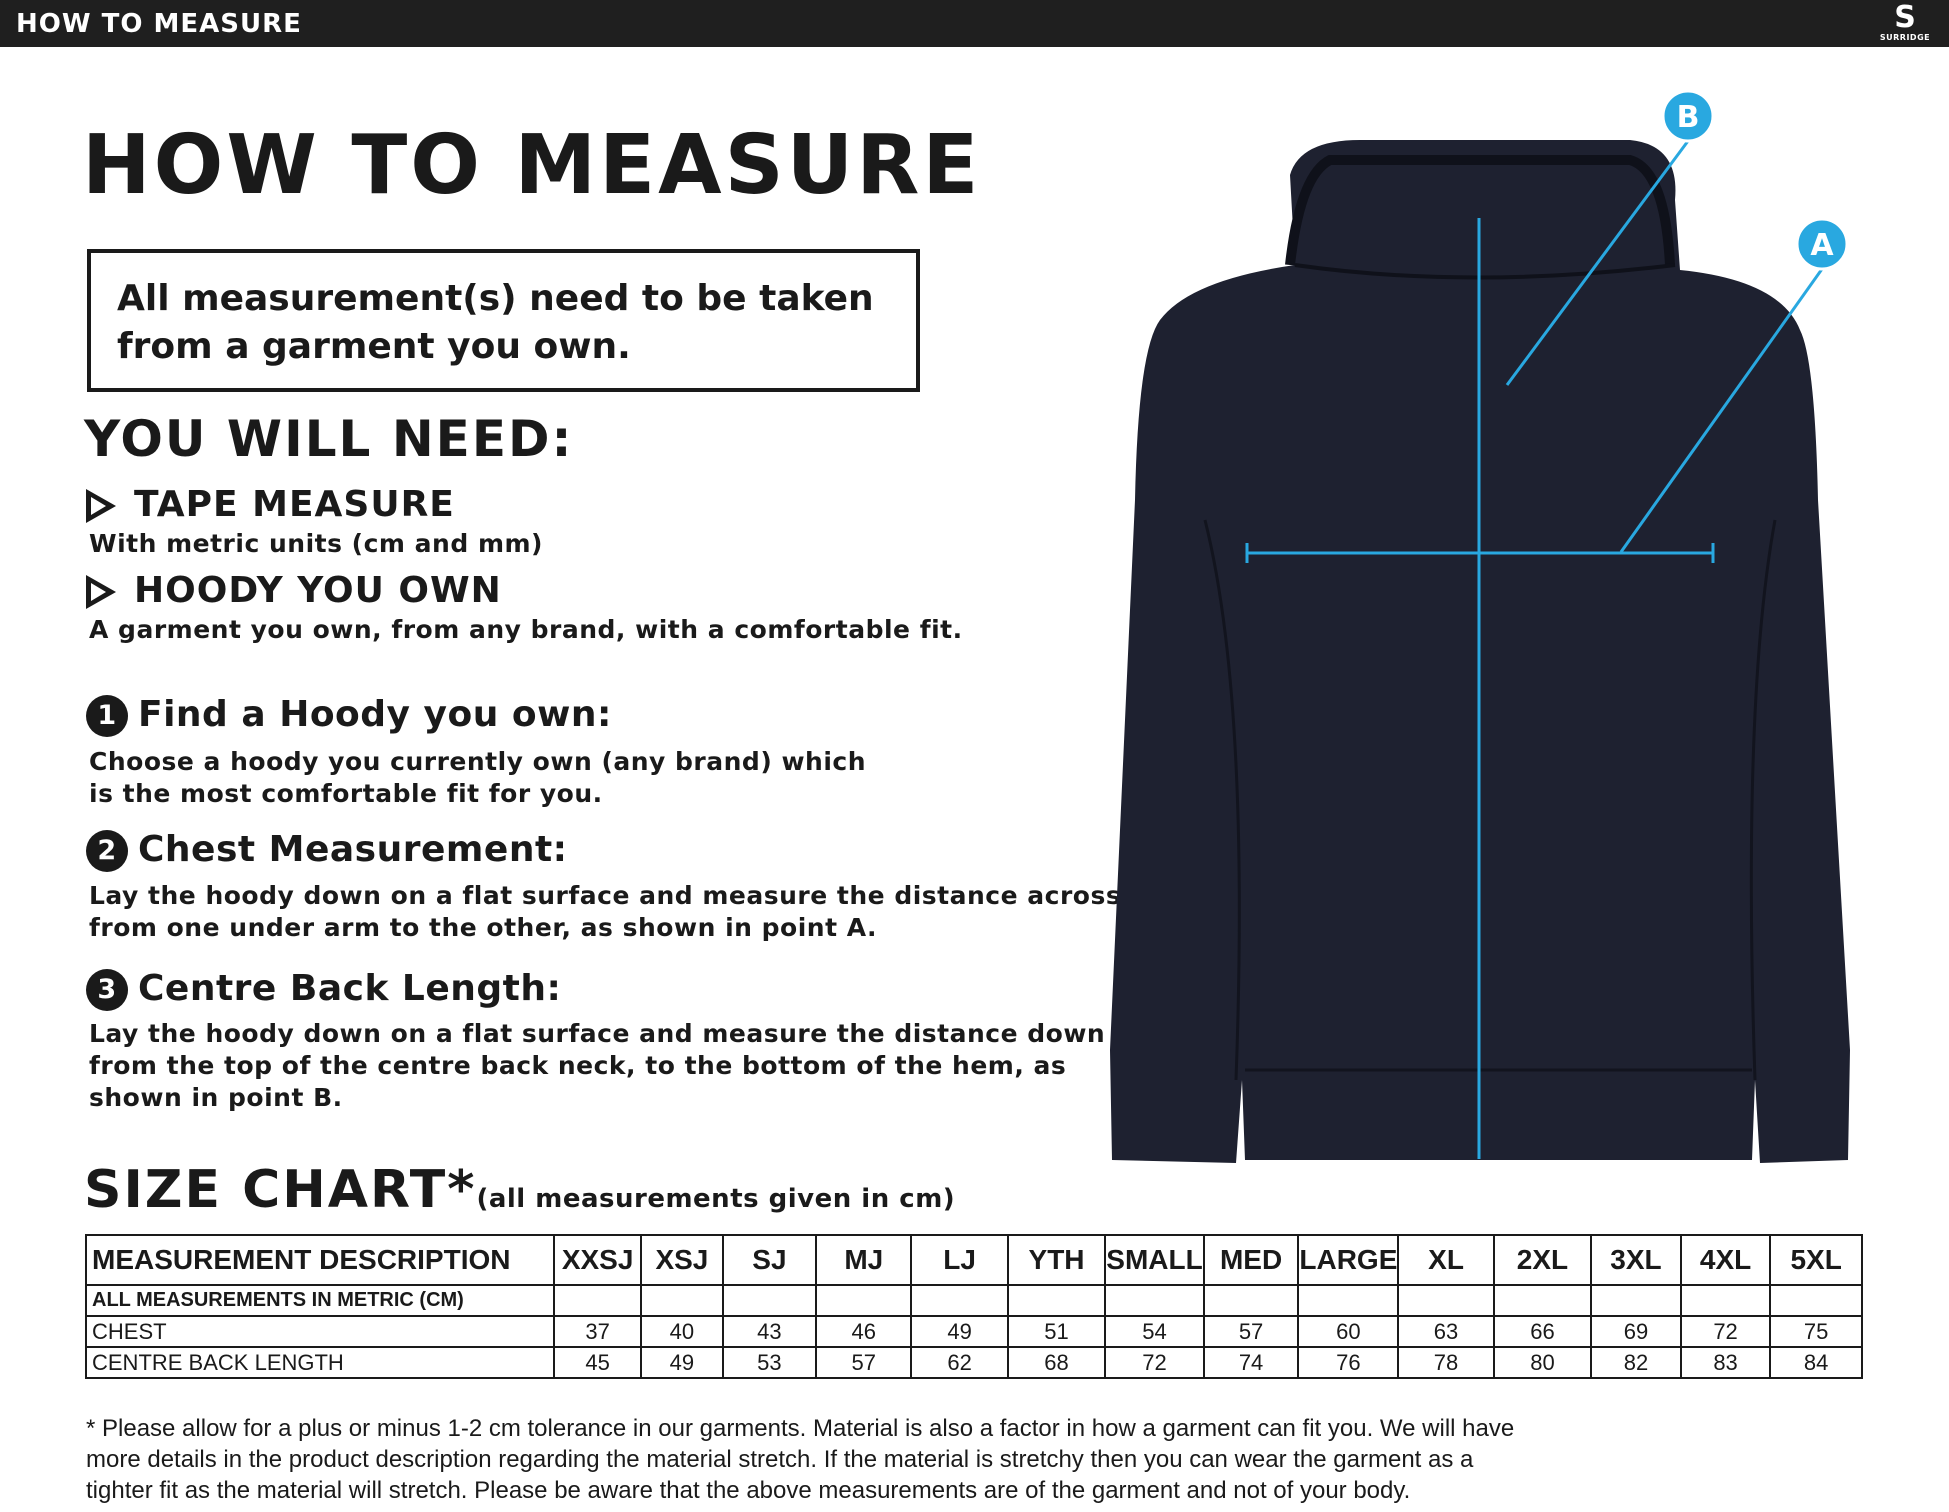 The height and width of the screenshot is (1512, 1949). What do you see at coordinates (1446, 1331) in the screenshot?
I see `table-cell: 63` at bounding box center [1446, 1331].